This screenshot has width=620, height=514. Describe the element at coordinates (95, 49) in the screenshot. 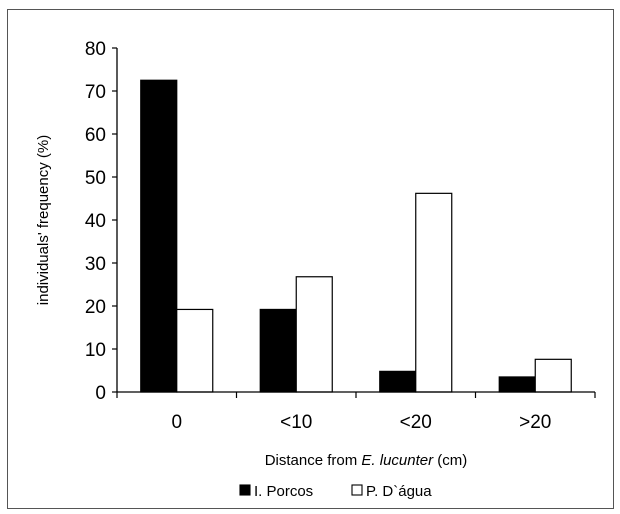

I see `y-tick-label: 80` at that location.